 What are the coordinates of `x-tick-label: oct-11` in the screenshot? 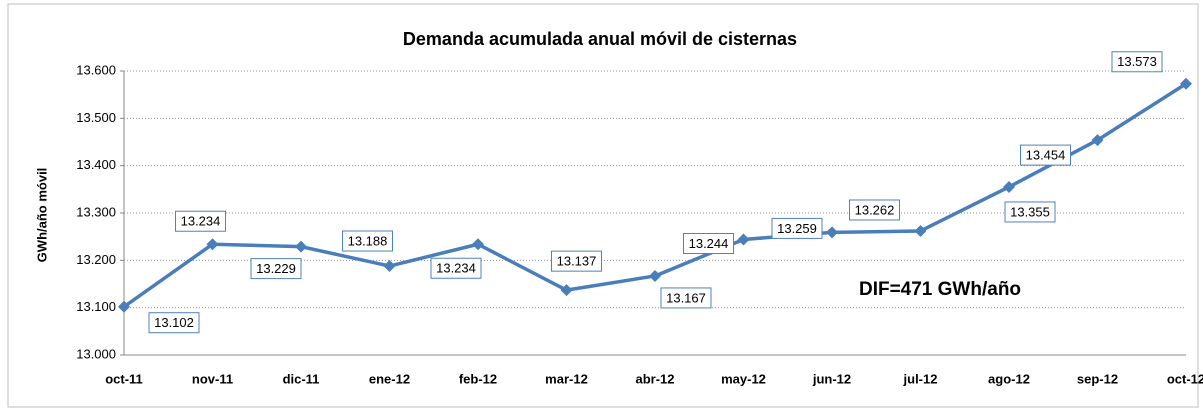 It's located at (124, 378).